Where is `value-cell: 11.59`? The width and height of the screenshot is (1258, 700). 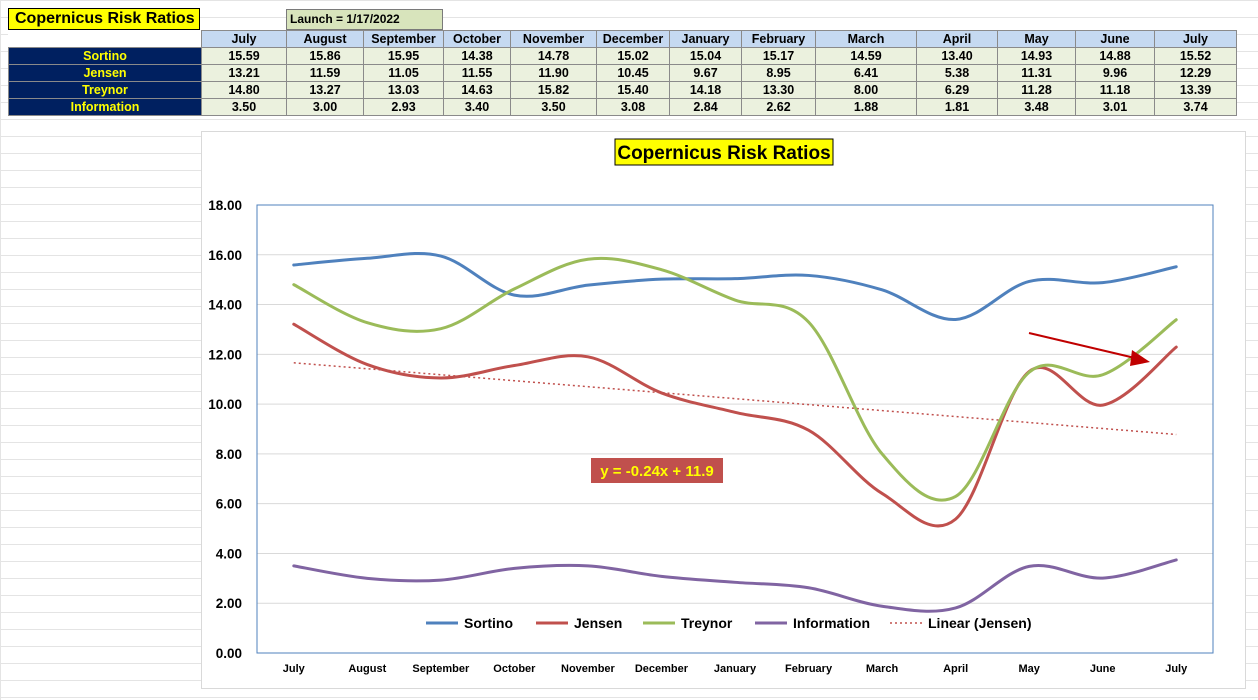
value-cell: 11.59 is located at coordinates (325, 73).